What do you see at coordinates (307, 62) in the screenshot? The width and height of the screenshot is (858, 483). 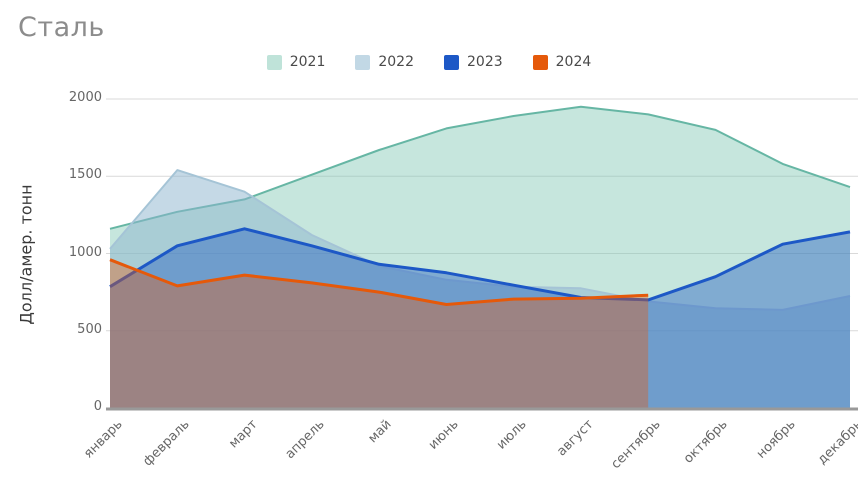 I see `legend-label: 2021` at bounding box center [307, 62].